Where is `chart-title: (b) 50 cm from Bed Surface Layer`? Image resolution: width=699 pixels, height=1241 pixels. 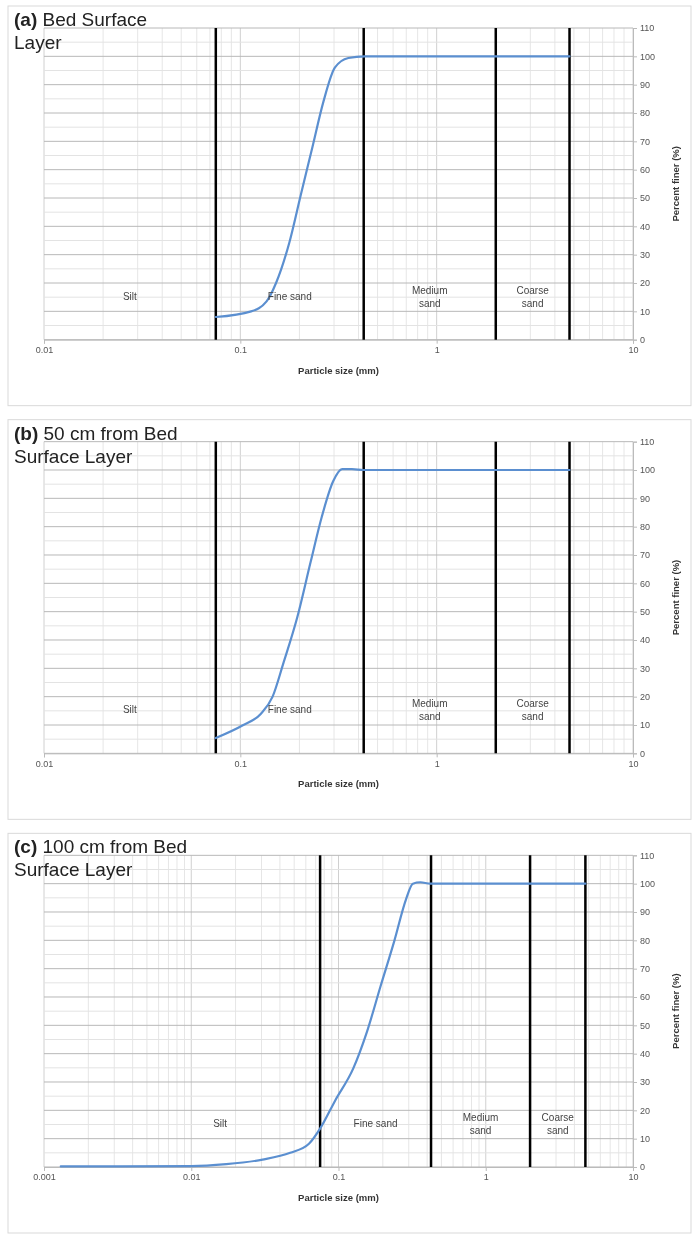
chart-title: (b) 50 cm from Bed Surface Layer is located at coordinates (96, 444).